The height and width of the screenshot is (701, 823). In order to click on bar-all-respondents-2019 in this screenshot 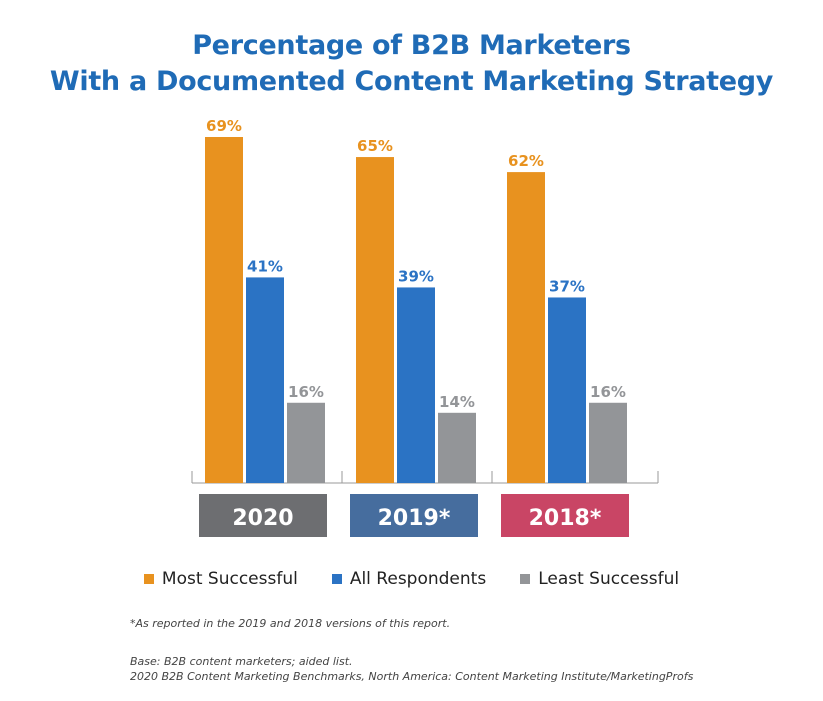, I will do `click(416, 385)`.